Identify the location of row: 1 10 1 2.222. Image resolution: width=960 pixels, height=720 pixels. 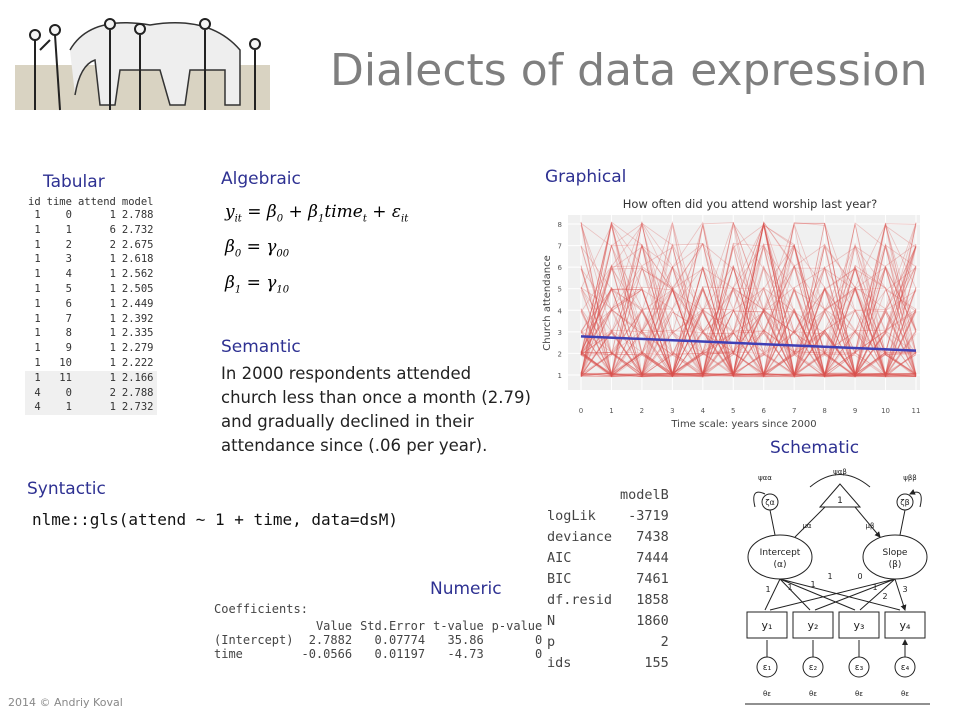
(91, 363).